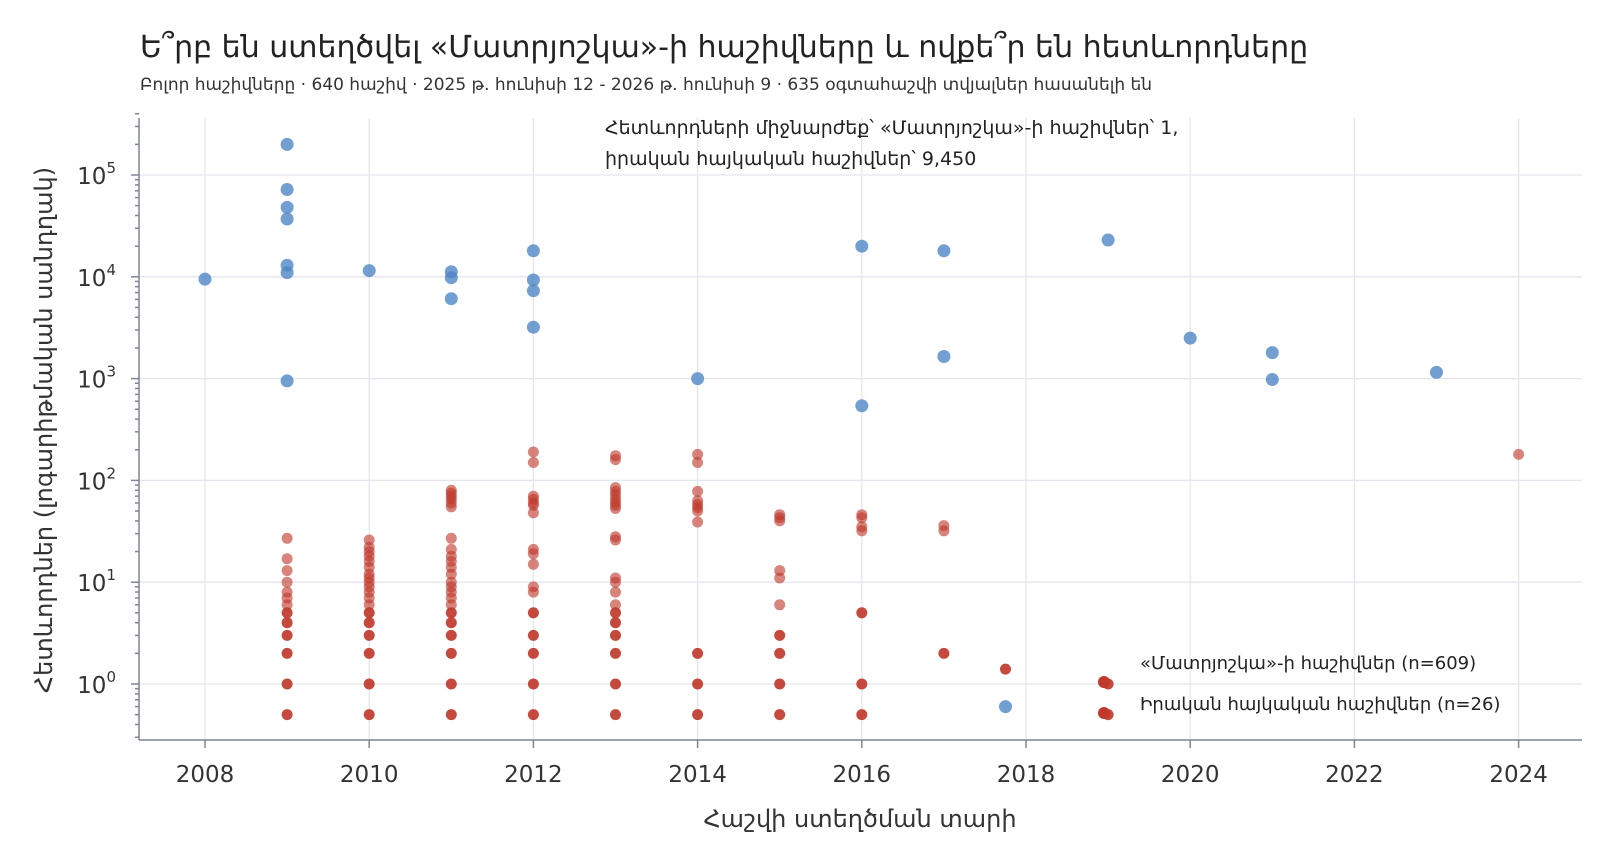  Describe the element at coordinates (697, 775) in the screenshot. I see `x-tick-label: 2014` at that location.